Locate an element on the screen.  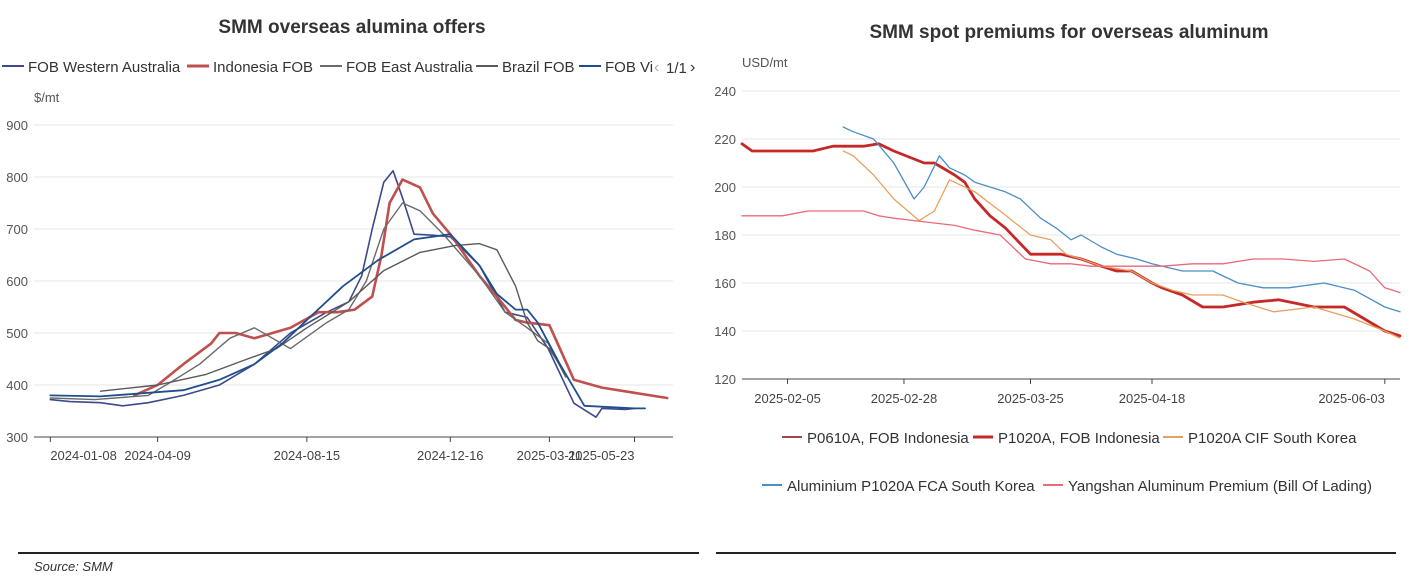
legend-item-aluminium-p1020a-fca-south-korea: Aluminium P1020A FCA South Korea is located at coordinates (898, 486).